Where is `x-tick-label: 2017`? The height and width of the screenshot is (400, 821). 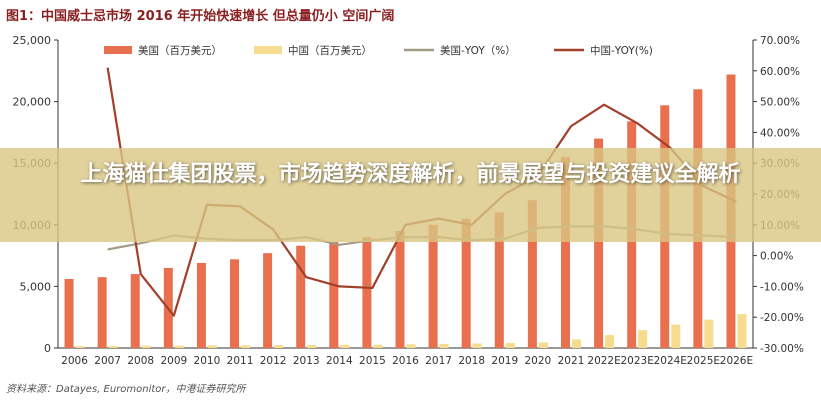 x-tick-label: 2017 is located at coordinates (438, 361).